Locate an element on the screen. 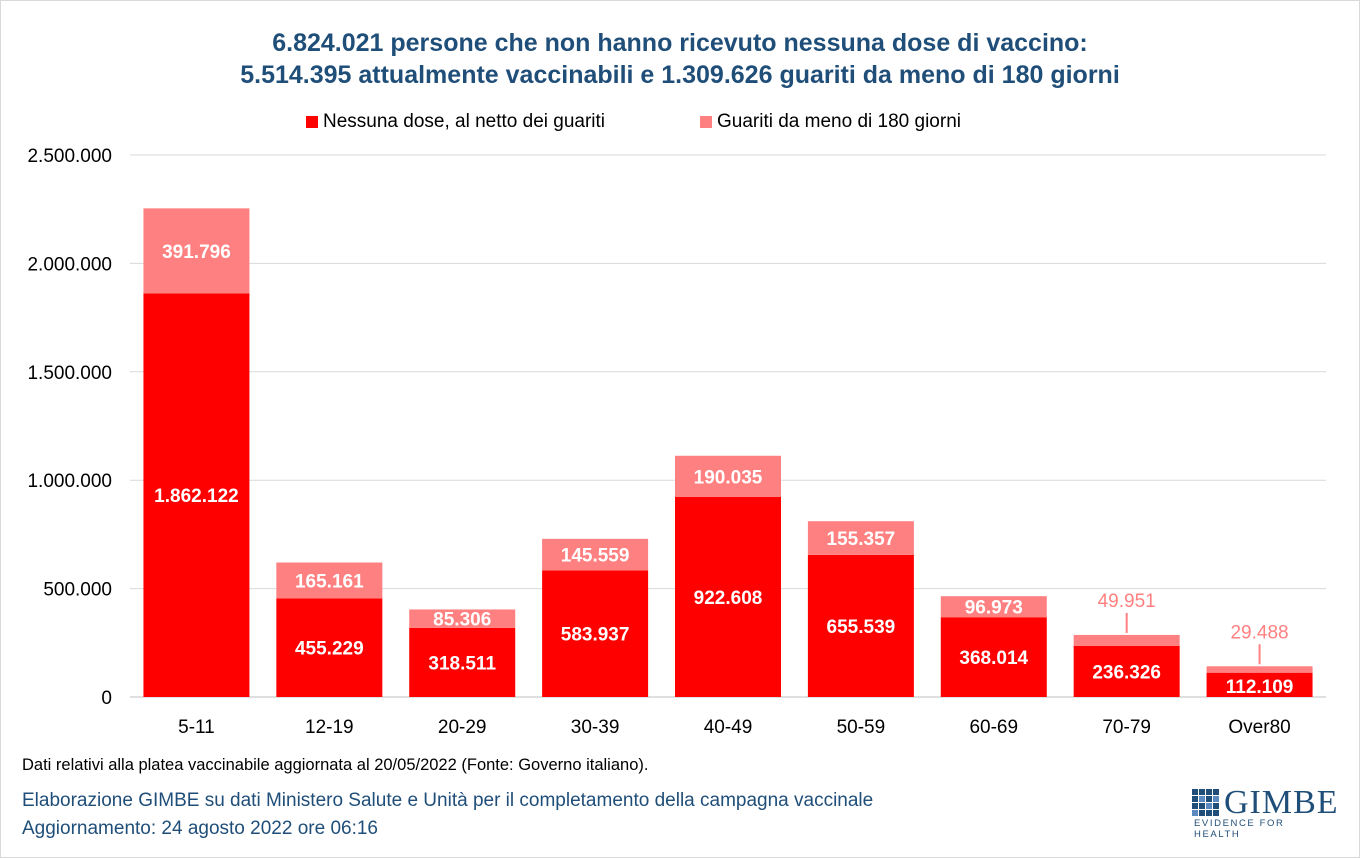 This screenshot has height=858, width=1360. data-label-guariti: 29.488 is located at coordinates (1259, 632).